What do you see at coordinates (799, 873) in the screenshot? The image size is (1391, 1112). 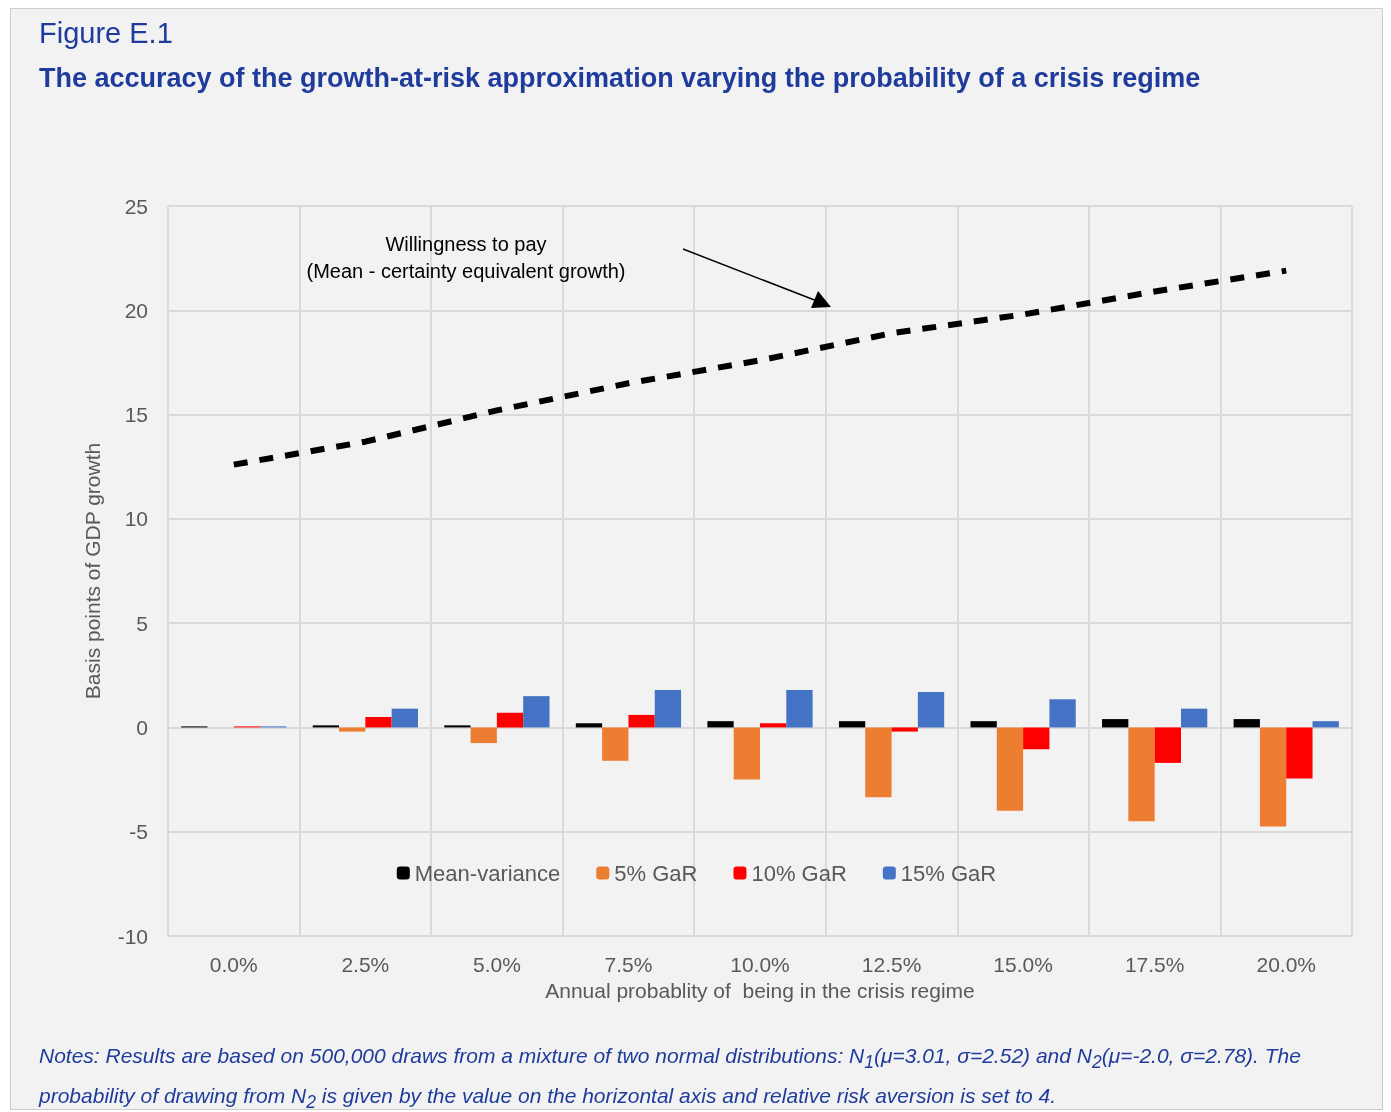 I see `legend-label: 10% GaR` at bounding box center [799, 873].